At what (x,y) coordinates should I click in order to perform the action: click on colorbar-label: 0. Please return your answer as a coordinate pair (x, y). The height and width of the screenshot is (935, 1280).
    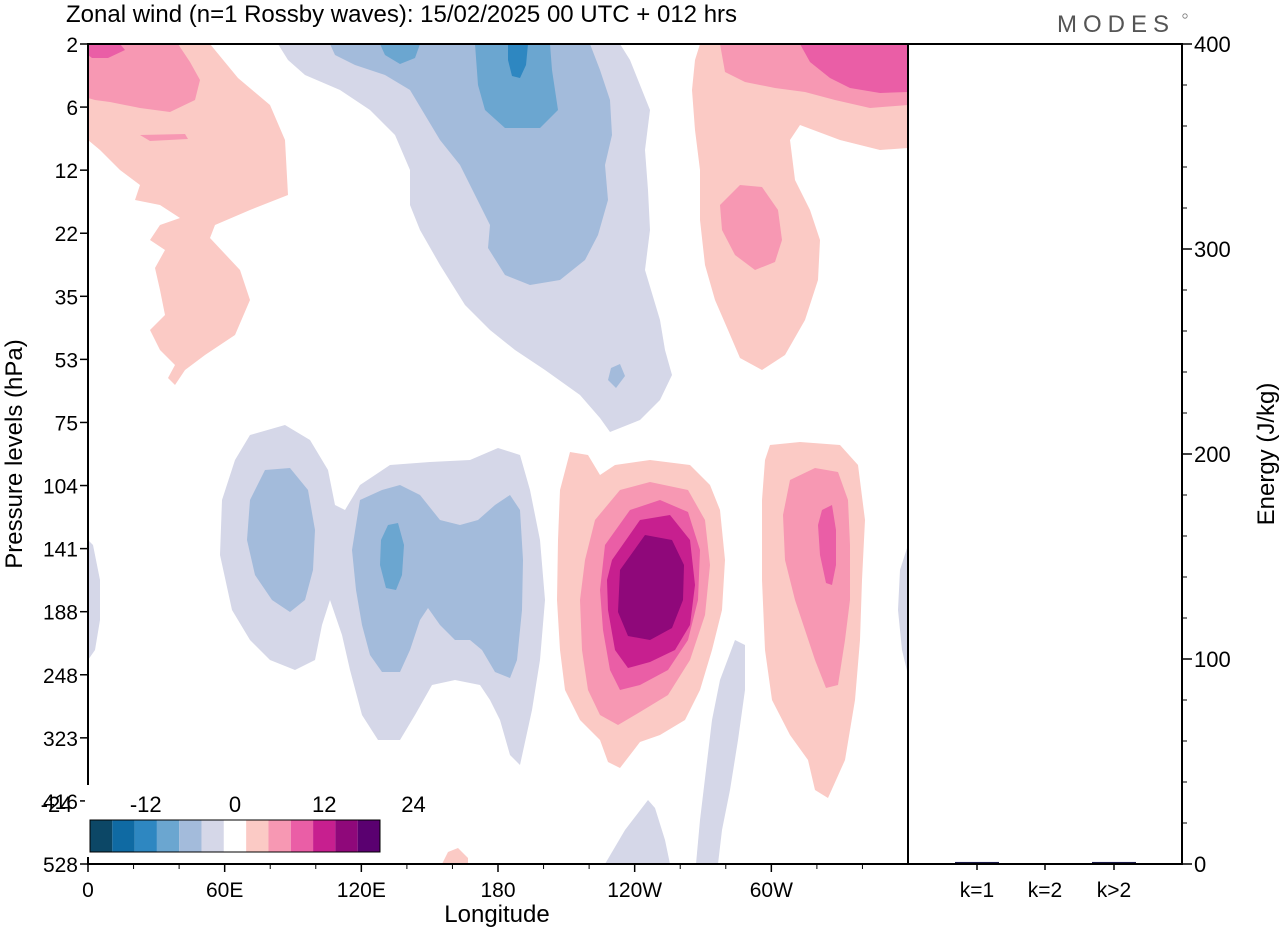
    Looking at the image, I should click on (235, 804).